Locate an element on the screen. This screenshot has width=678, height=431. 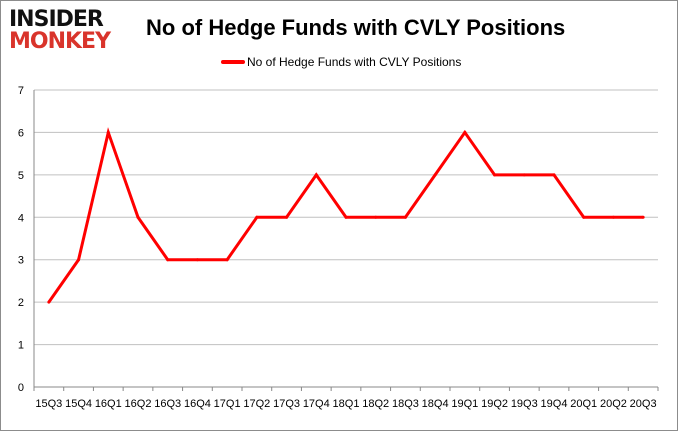
y-tick-label: 1 is located at coordinates (21, 346).